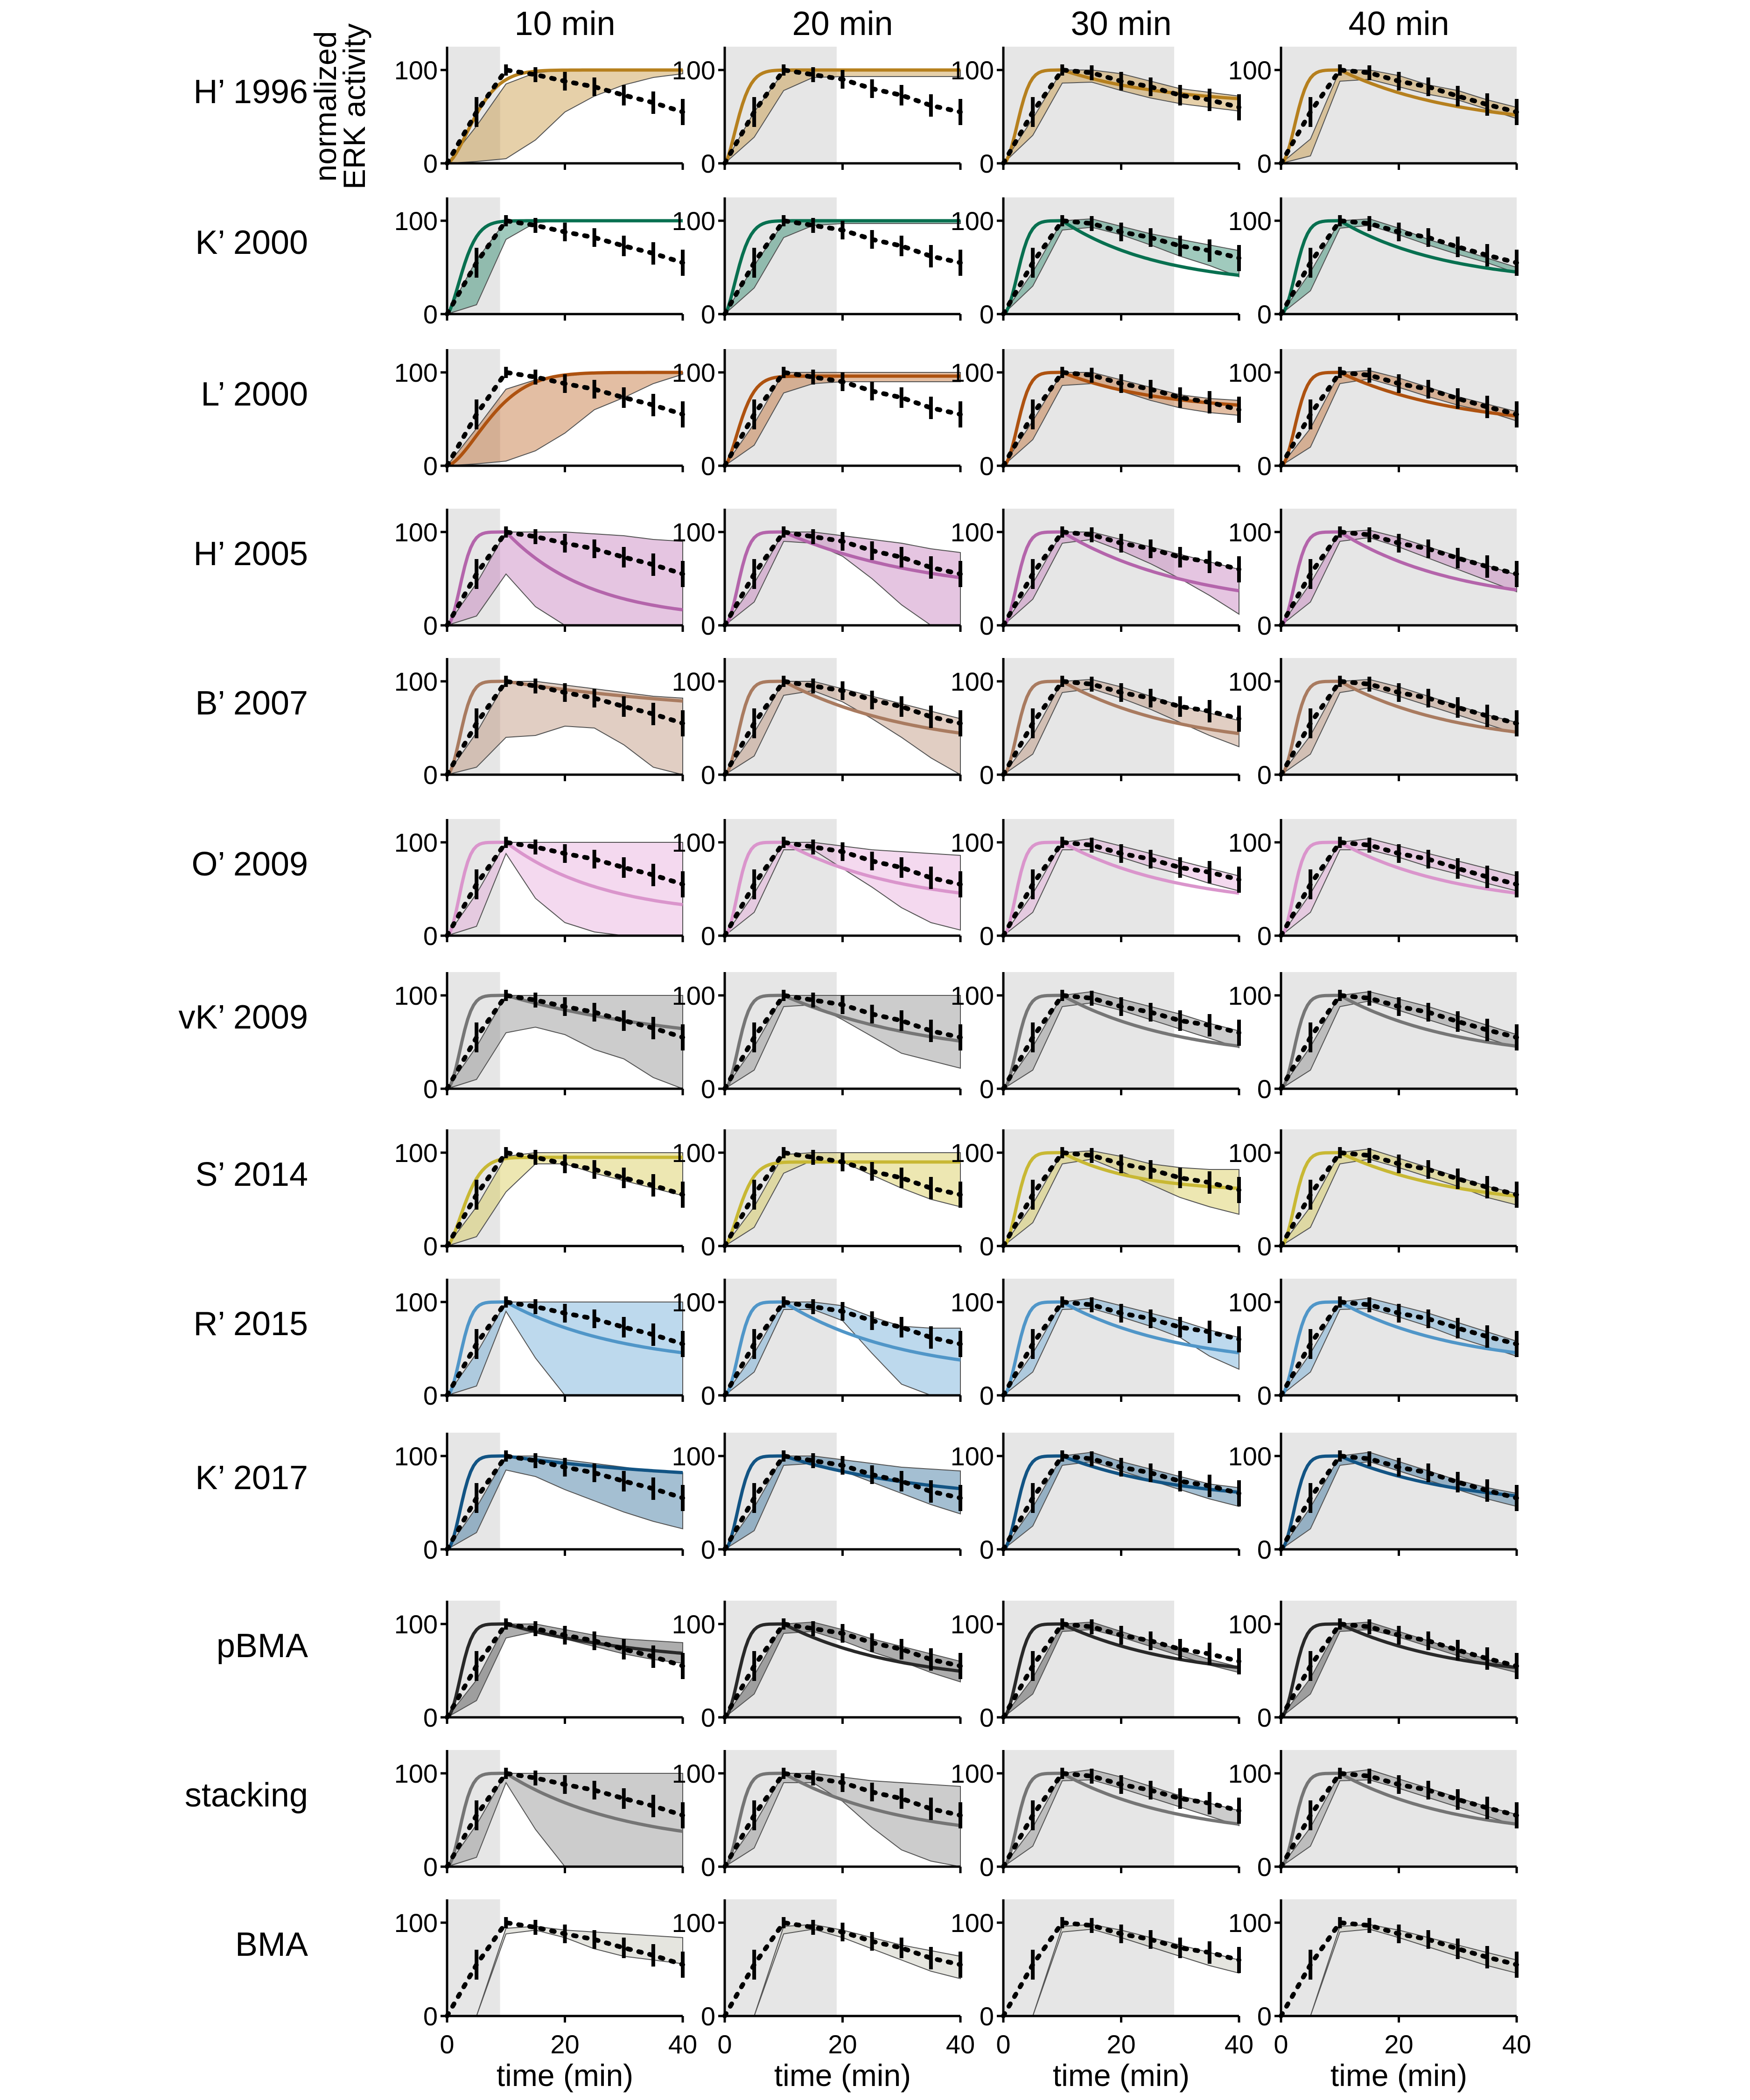  Describe the element at coordinates (1096, 885) in the screenshot. I see `panel-r6-c3: 0 100` at that location.